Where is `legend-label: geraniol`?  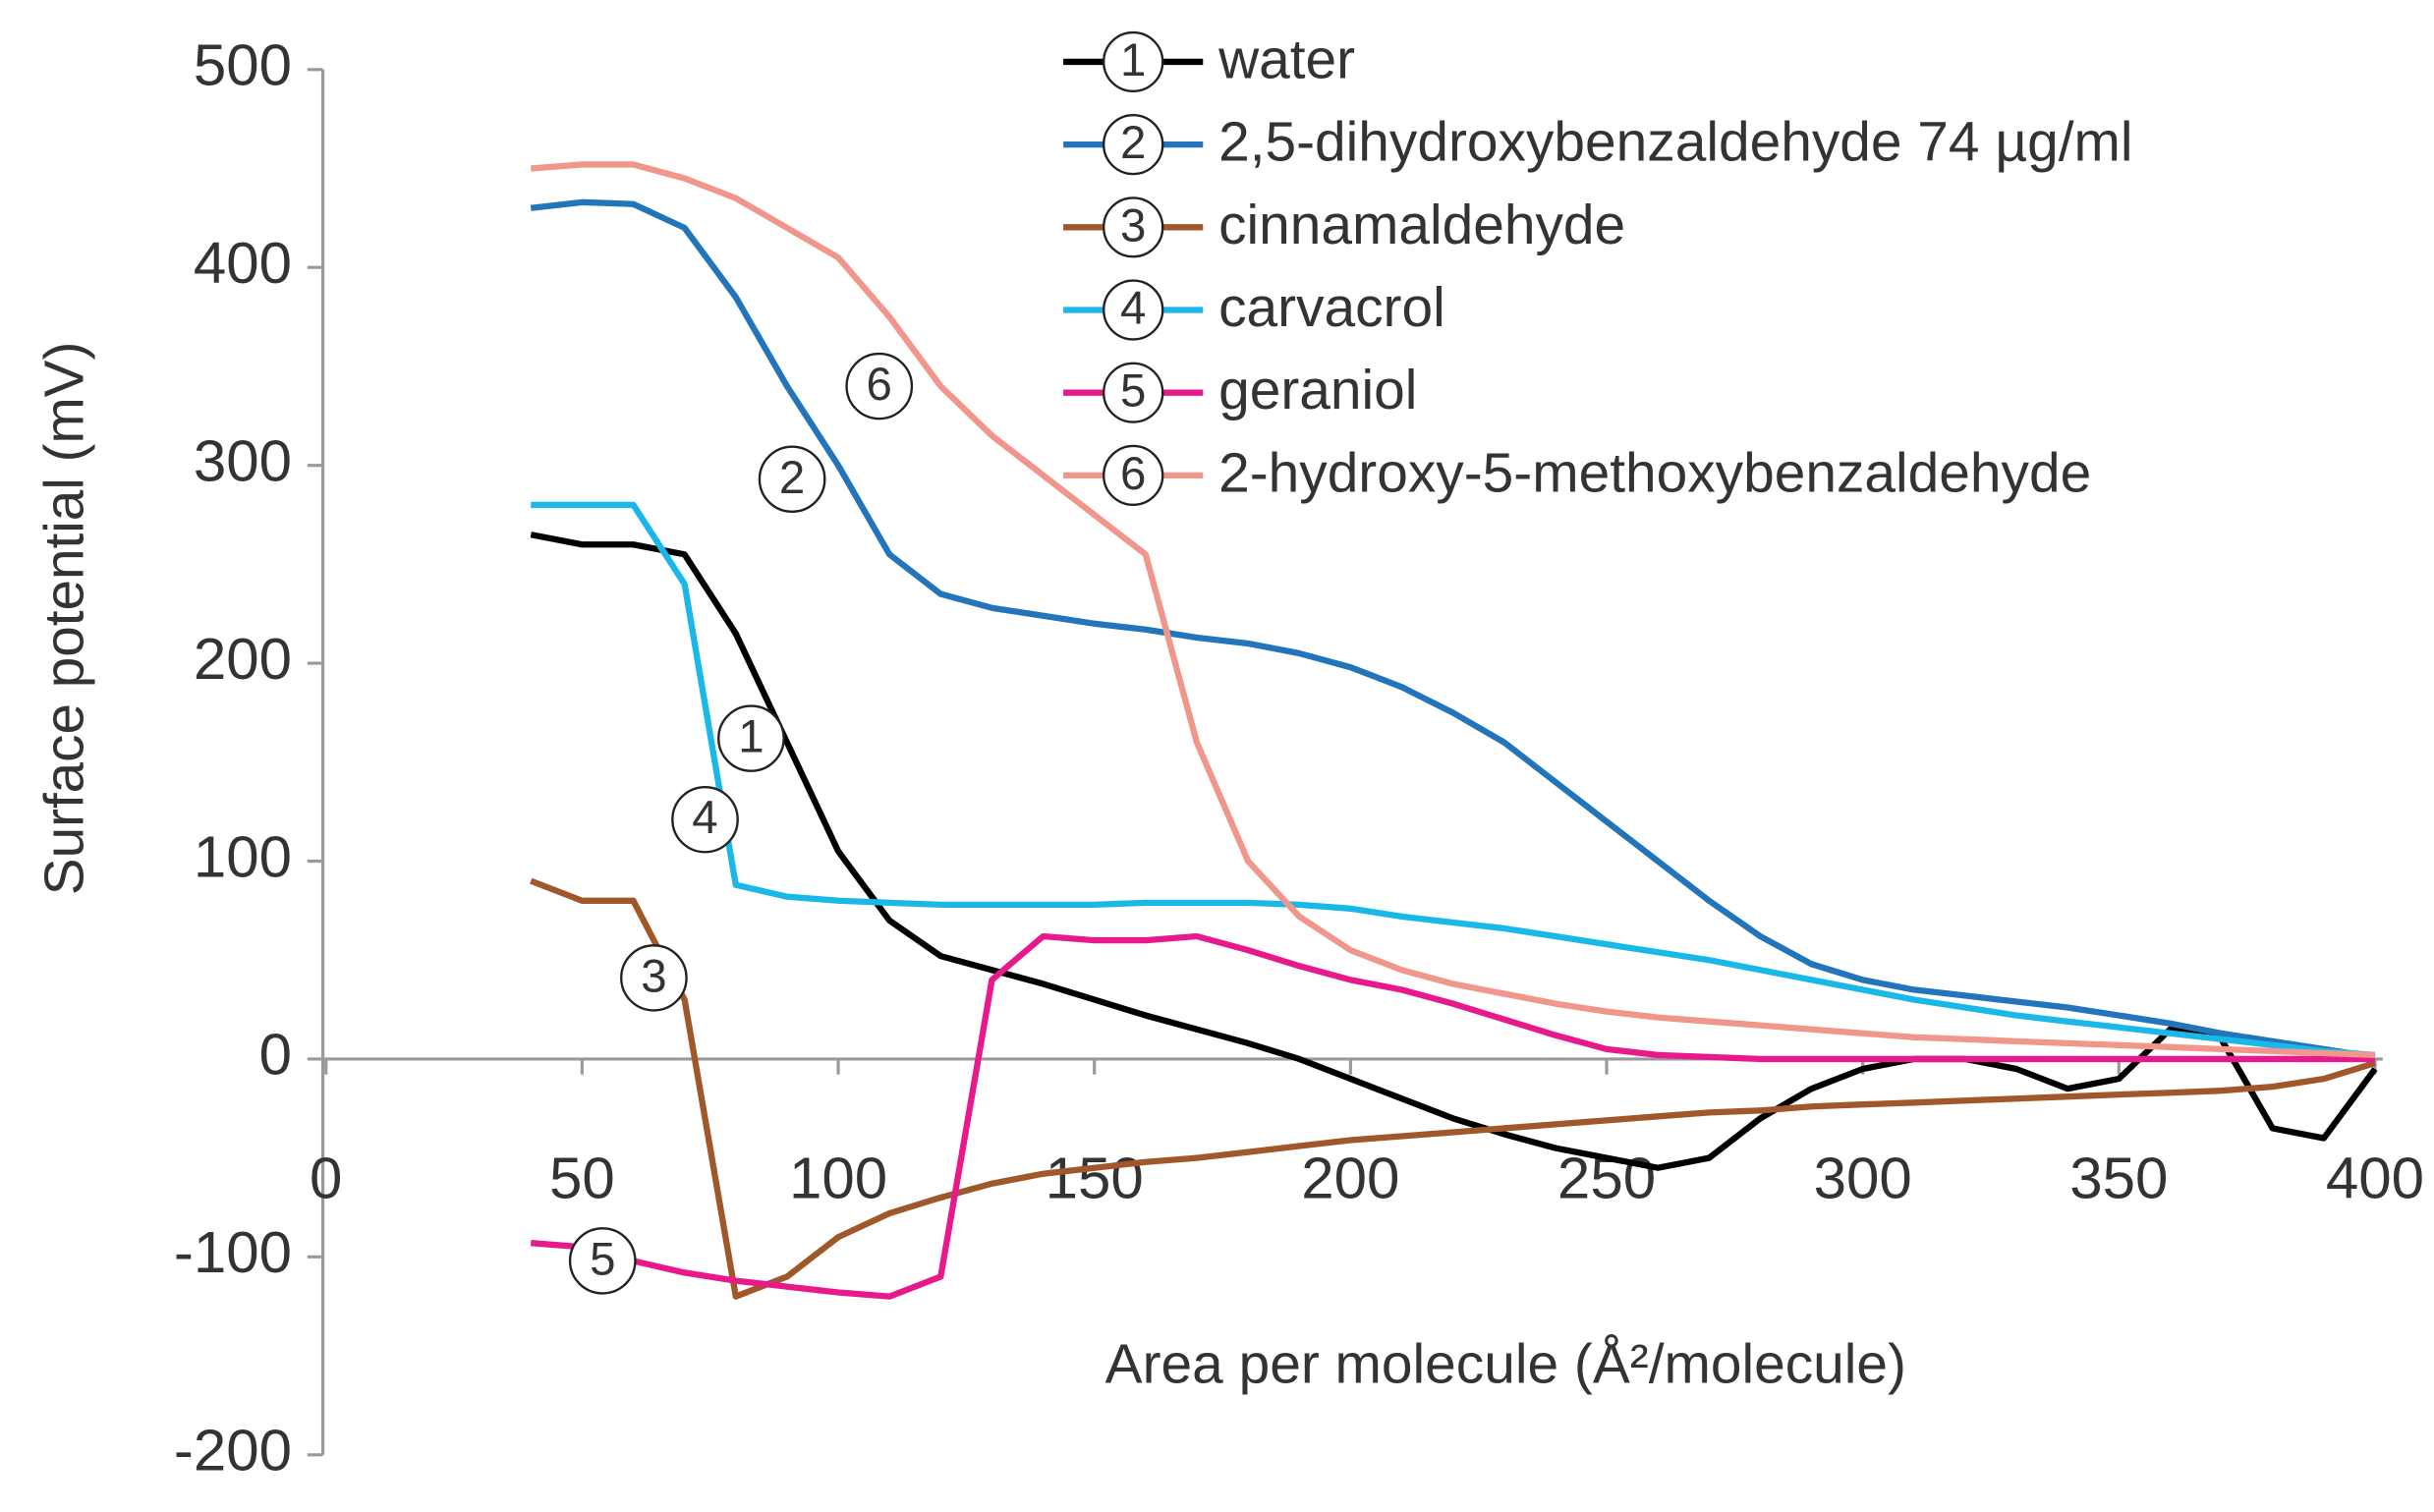 legend-label: geraniol is located at coordinates (1317, 390).